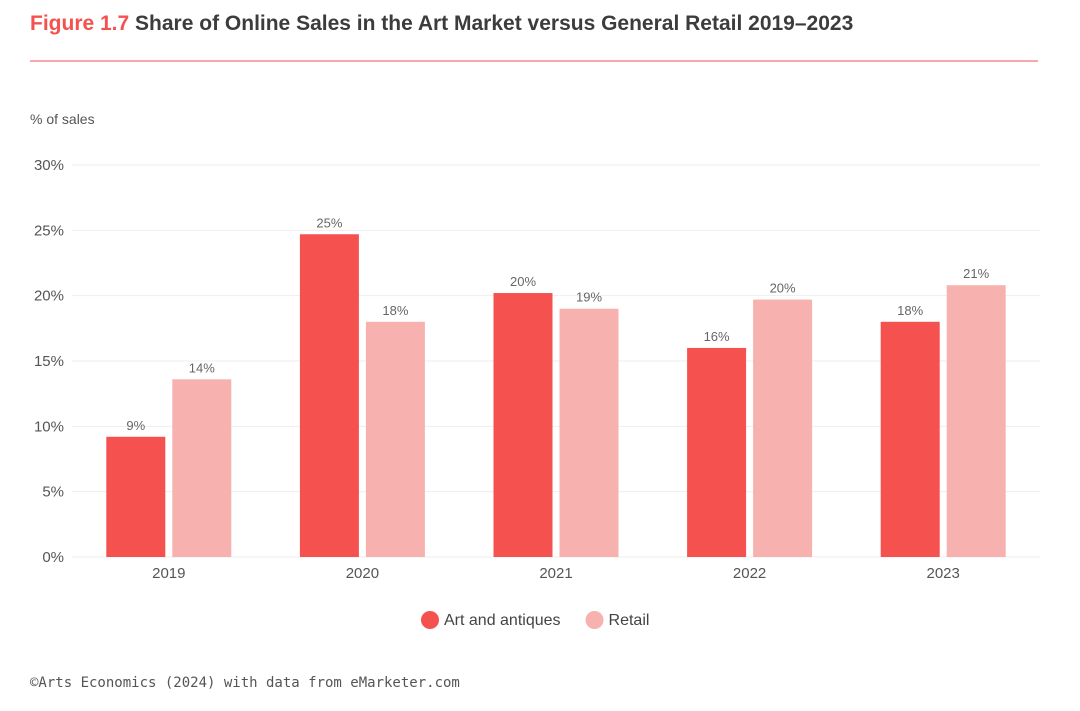 This screenshot has width=1080, height=711. I want to click on x-tick-label: 2019, so click(168, 573).